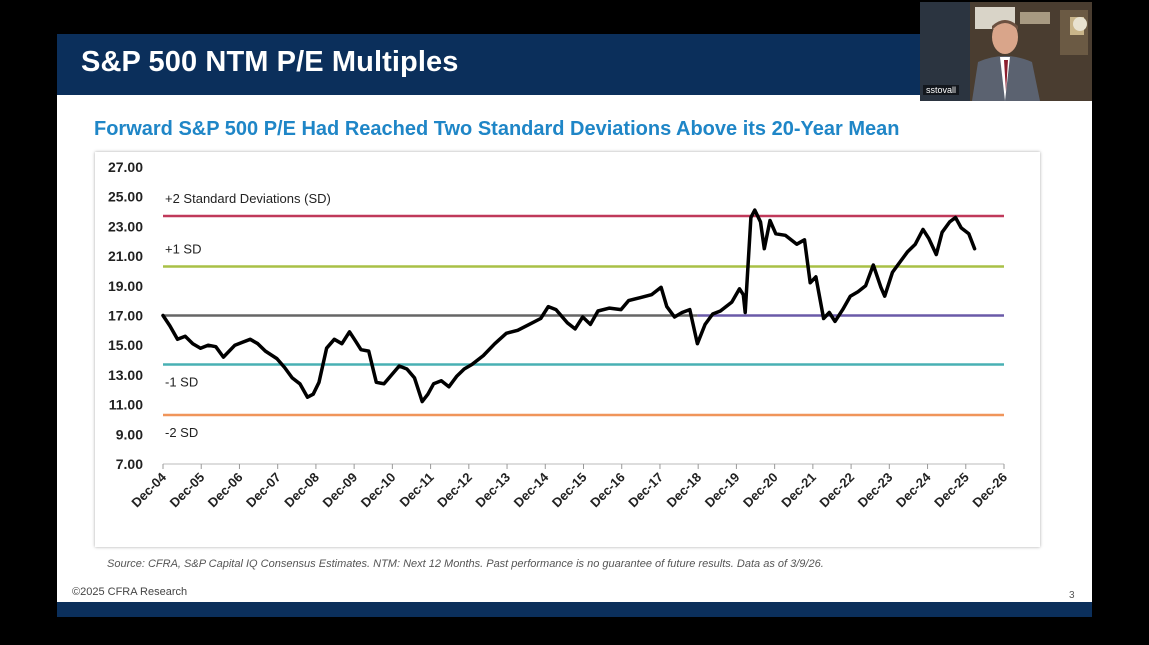 The width and height of the screenshot is (1149, 645). What do you see at coordinates (301, 490) in the screenshot?
I see `x-tick-label: Dec-08` at bounding box center [301, 490].